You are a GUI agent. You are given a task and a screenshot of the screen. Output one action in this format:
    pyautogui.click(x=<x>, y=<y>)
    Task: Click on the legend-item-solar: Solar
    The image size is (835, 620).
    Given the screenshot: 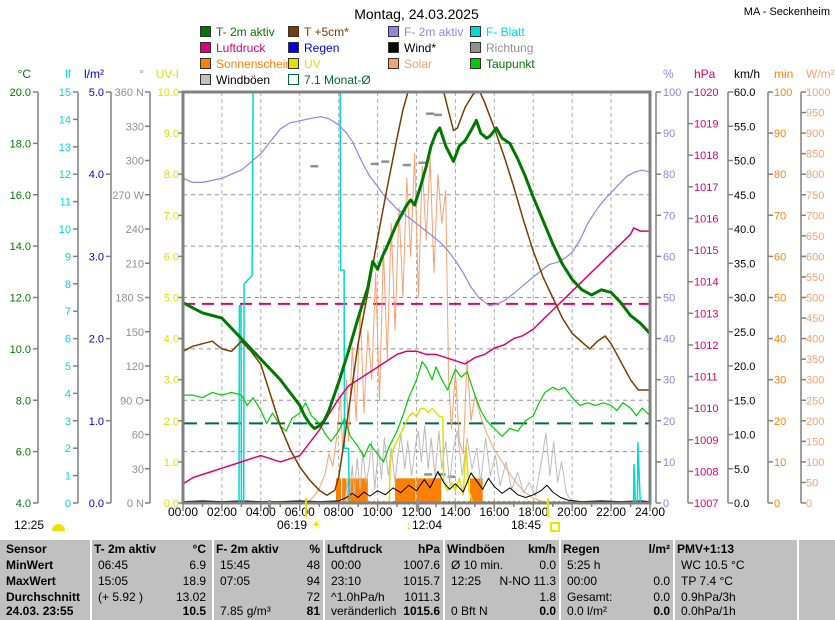 What is the action you would take?
    pyautogui.click(x=410, y=64)
    